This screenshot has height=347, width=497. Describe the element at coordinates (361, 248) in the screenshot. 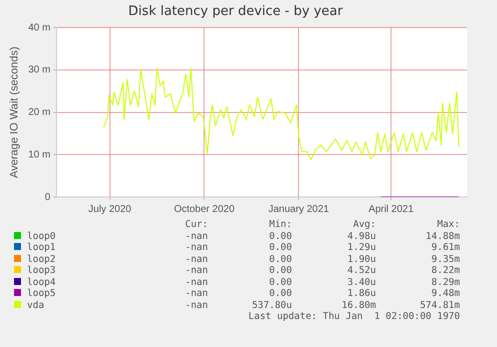

I see `text: 1.29u` at that location.